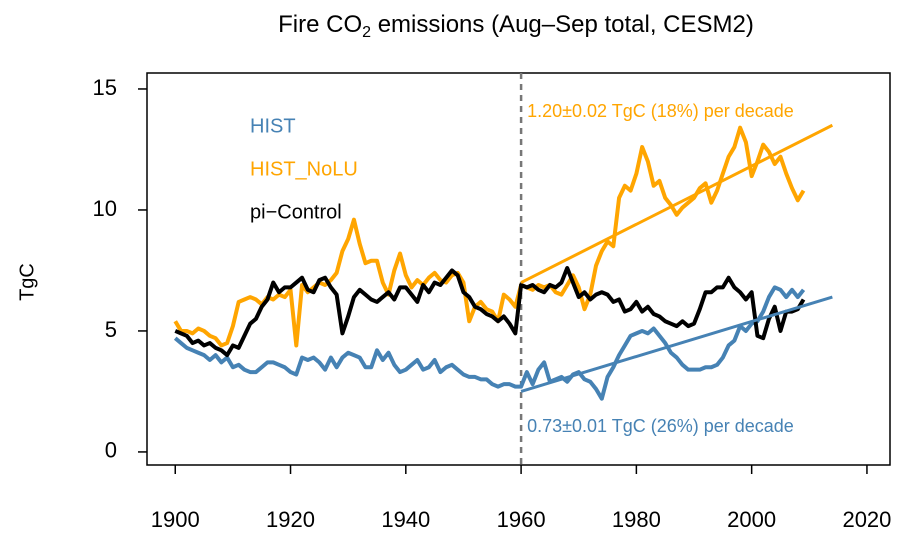  What do you see at coordinates (751, 519) in the screenshot?
I see `x-tick-label: 2000` at bounding box center [751, 519].